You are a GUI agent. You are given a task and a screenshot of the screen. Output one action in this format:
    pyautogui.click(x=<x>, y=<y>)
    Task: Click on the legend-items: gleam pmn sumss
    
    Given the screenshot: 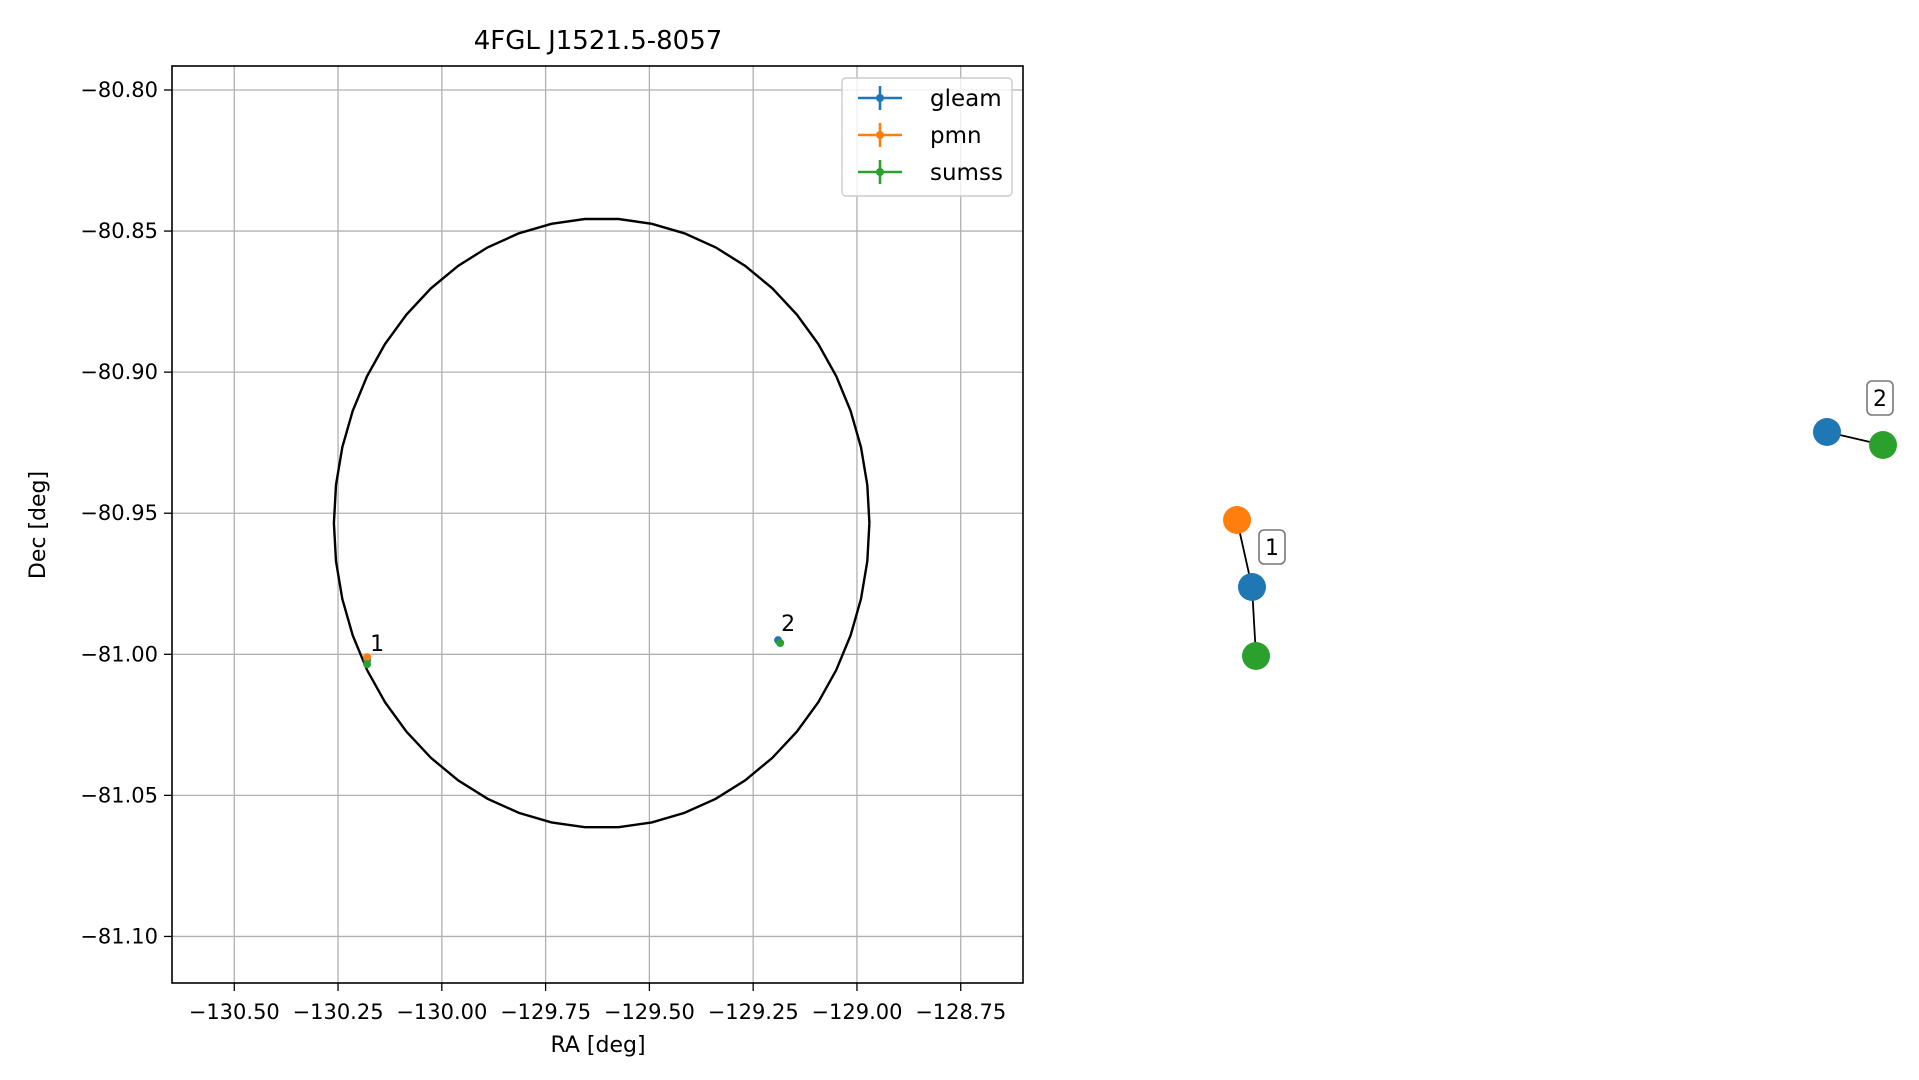 What is the action you would take?
    pyautogui.click(x=930, y=136)
    